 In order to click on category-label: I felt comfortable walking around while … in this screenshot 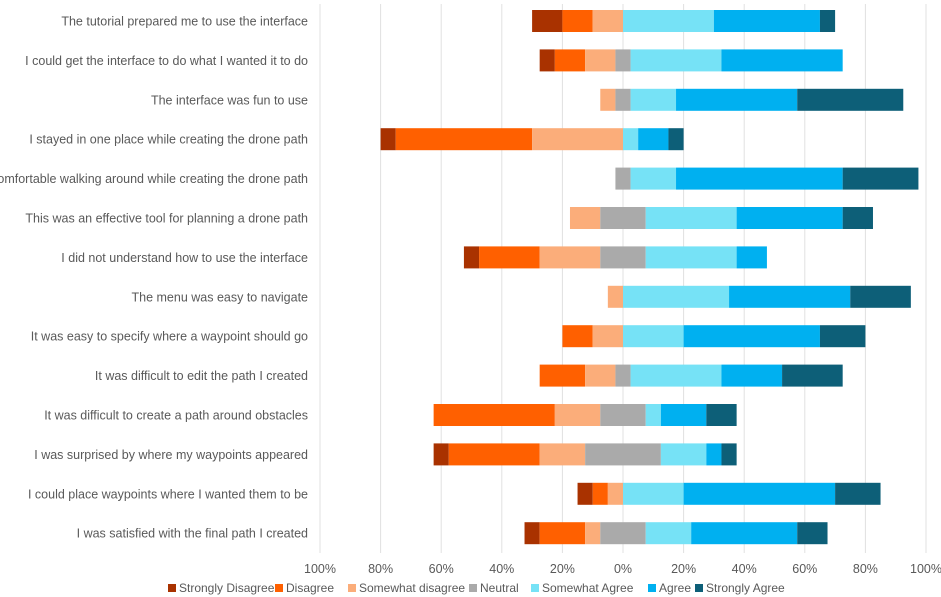, I will do `click(154, 179)`.